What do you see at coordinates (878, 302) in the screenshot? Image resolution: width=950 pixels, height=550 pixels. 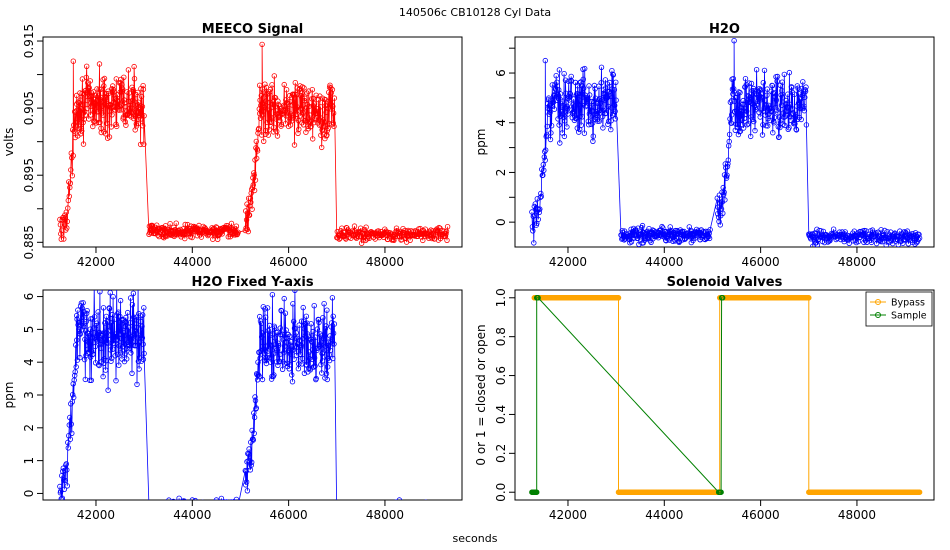 I see `legend-marker` at bounding box center [878, 302].